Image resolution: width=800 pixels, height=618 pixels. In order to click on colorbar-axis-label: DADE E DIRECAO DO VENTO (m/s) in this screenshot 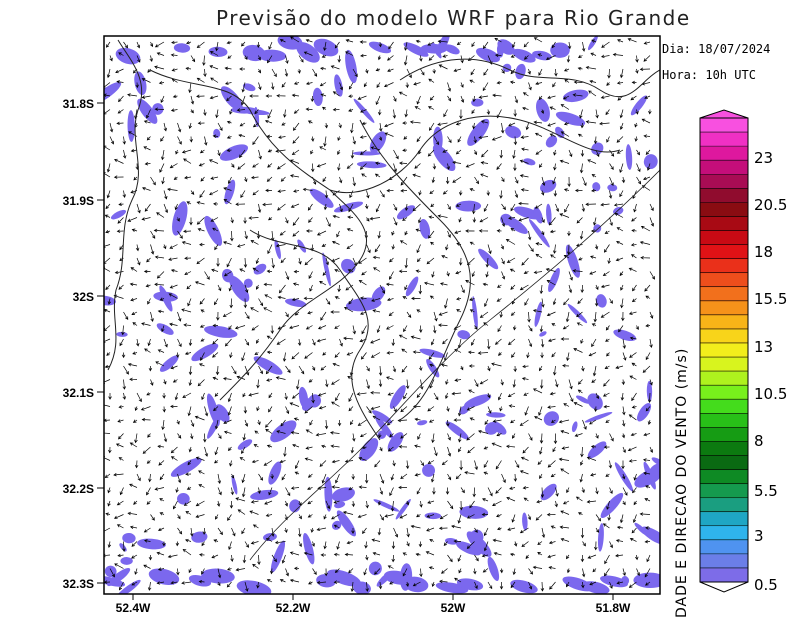, I will do `click(682, 483)`.